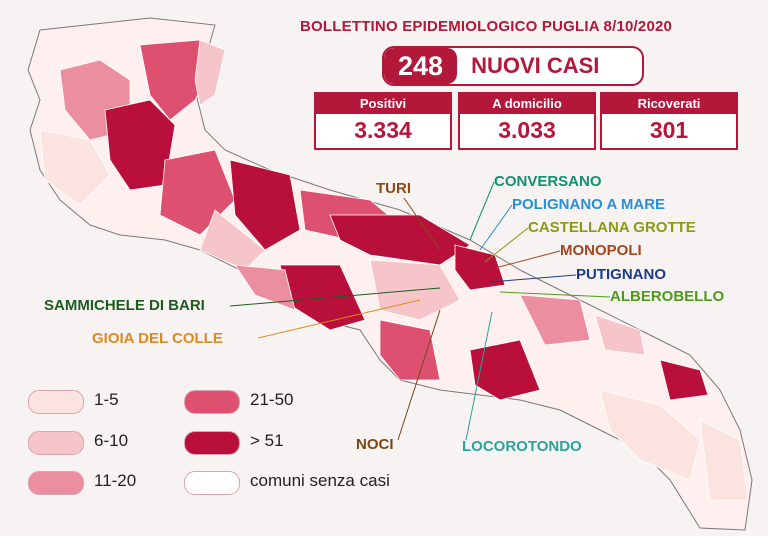 This screenshot has width=768, height=536. I want to click on area-salento, so click(650, 435).